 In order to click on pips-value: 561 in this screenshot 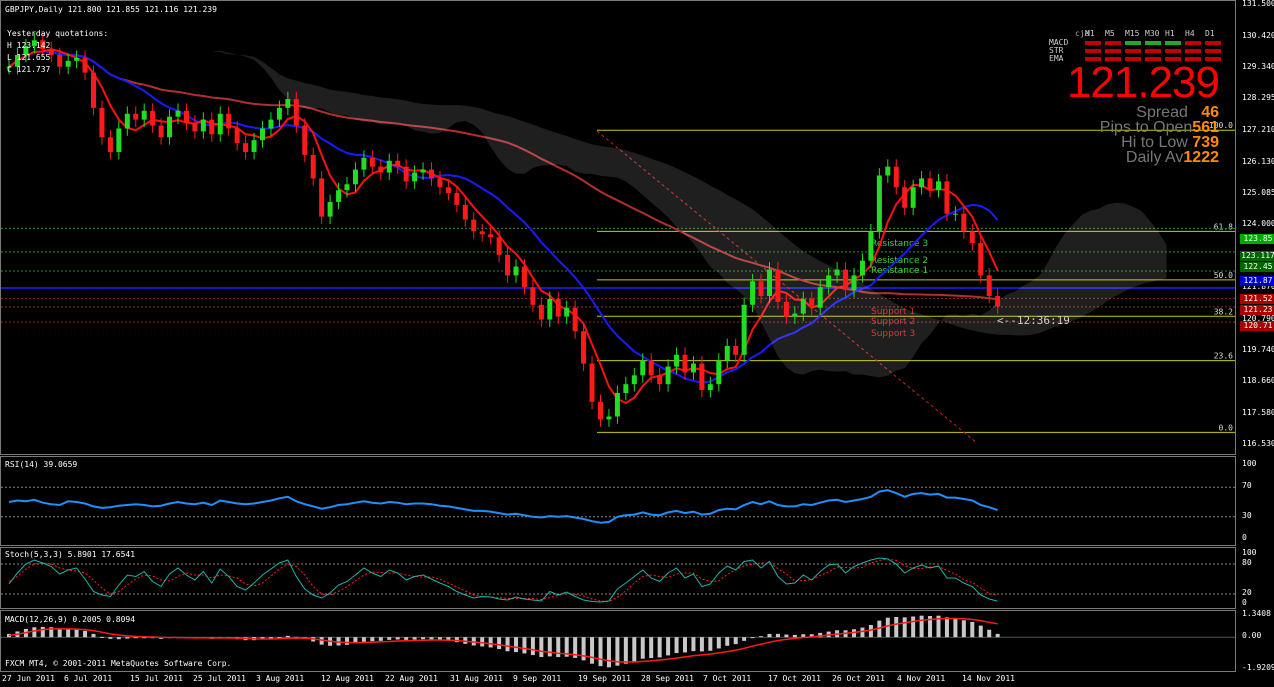, I will do `click(1205, 127)`.